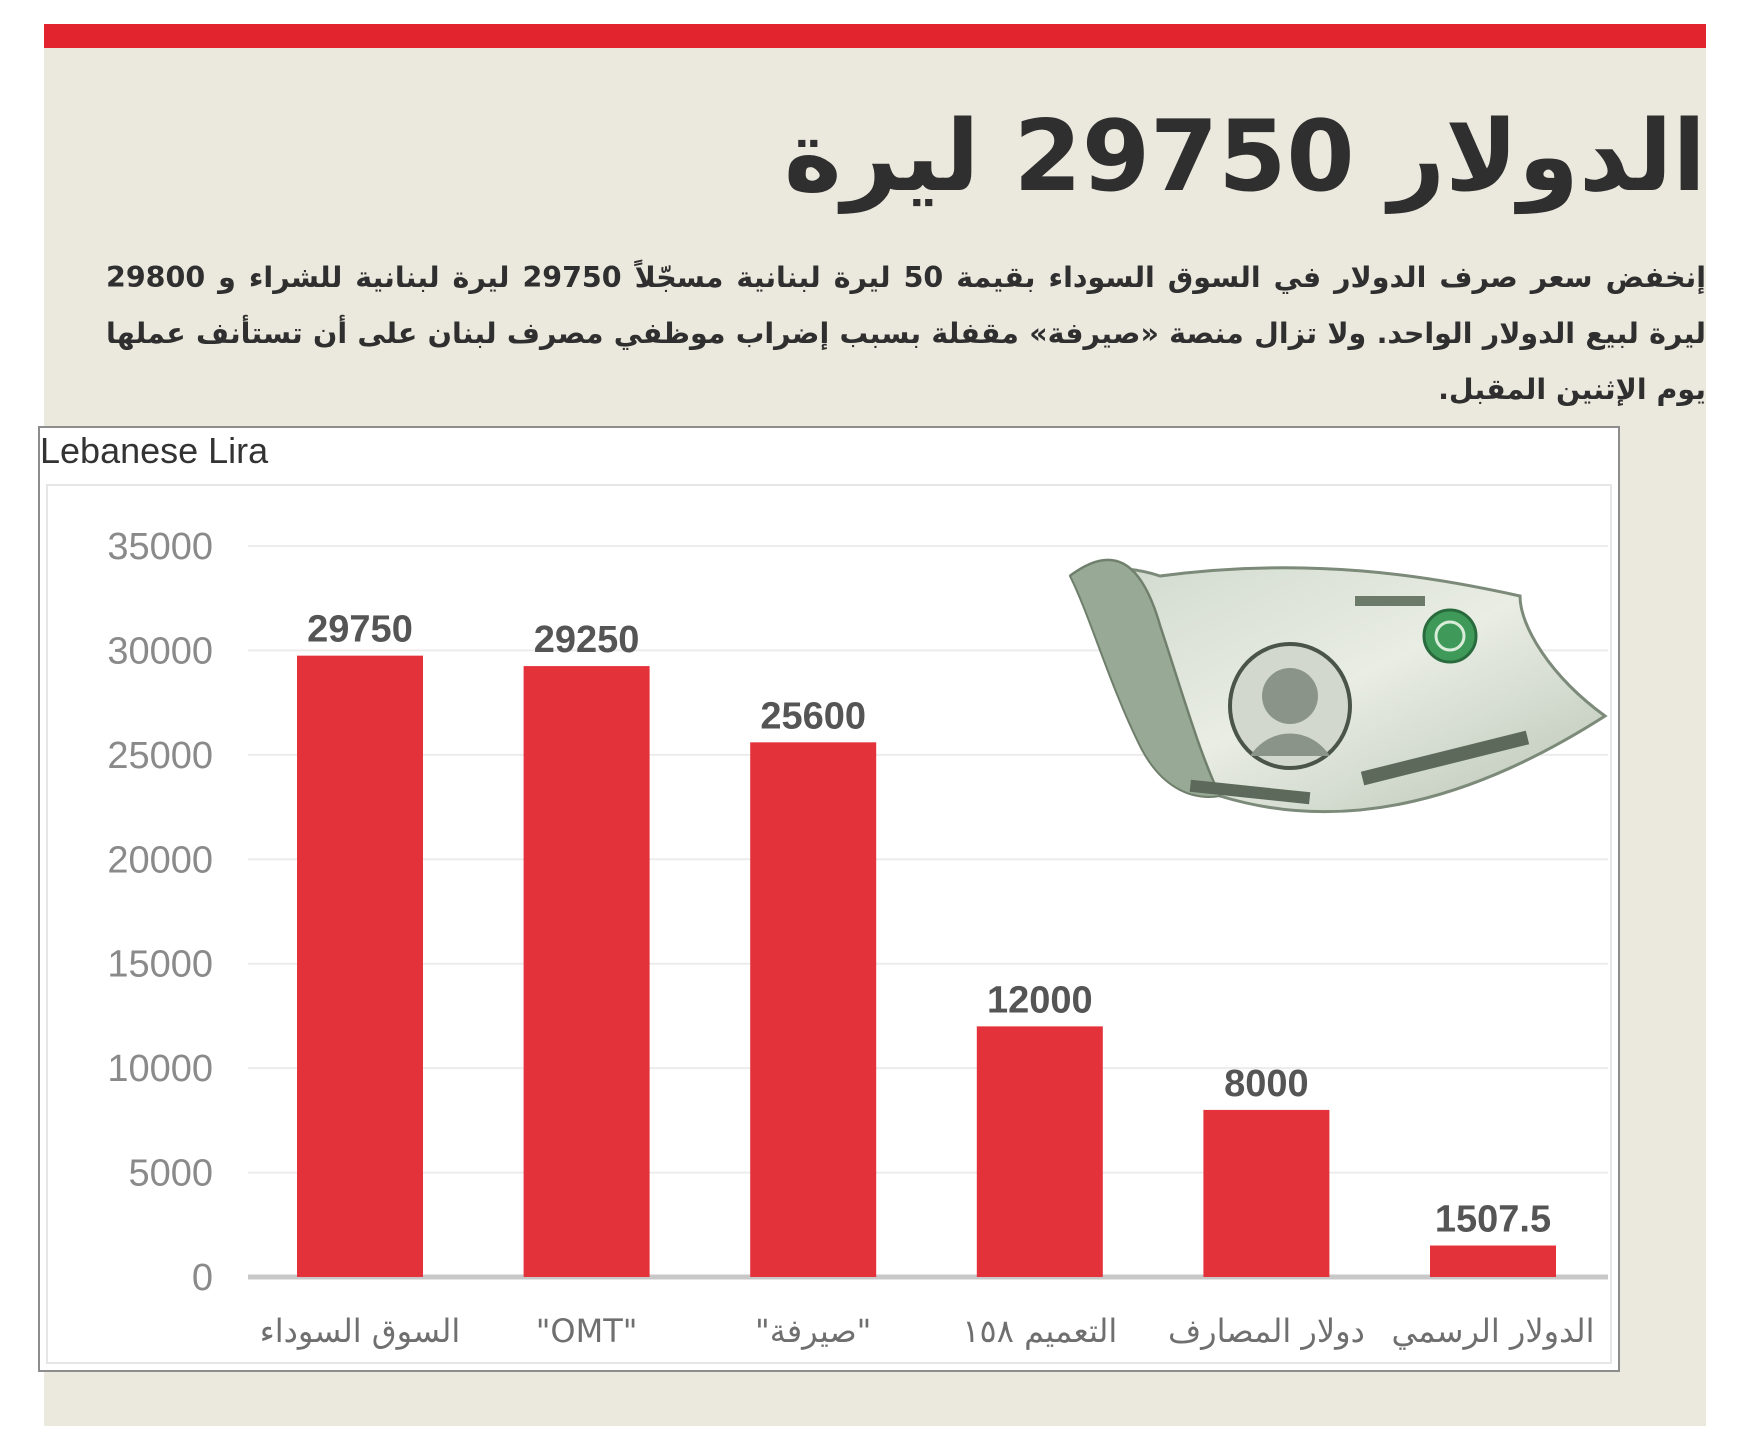  What do you see at coordinates (154, 450) in the screenshot?
I see `y-axis-label: Lebanese Lira` at bounding box center [154, 450].